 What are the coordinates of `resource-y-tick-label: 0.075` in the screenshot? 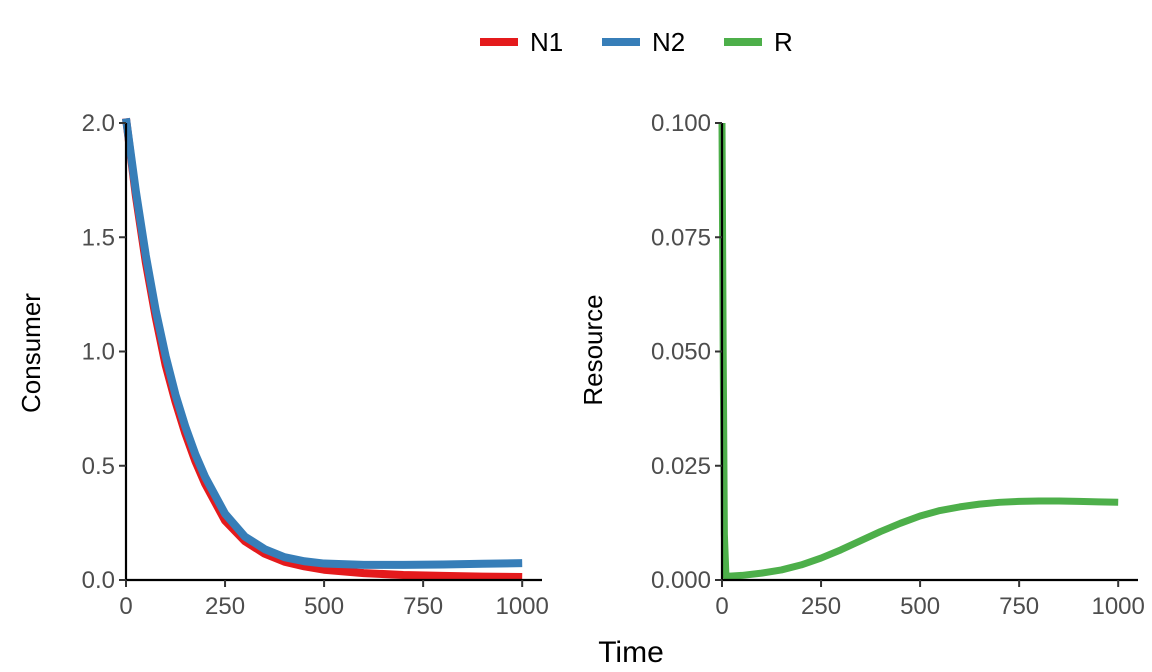 It's located at (681, 237).